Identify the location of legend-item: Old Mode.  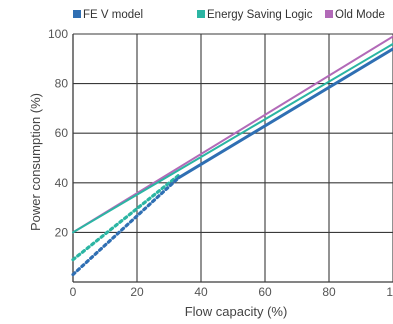
(355, 15).